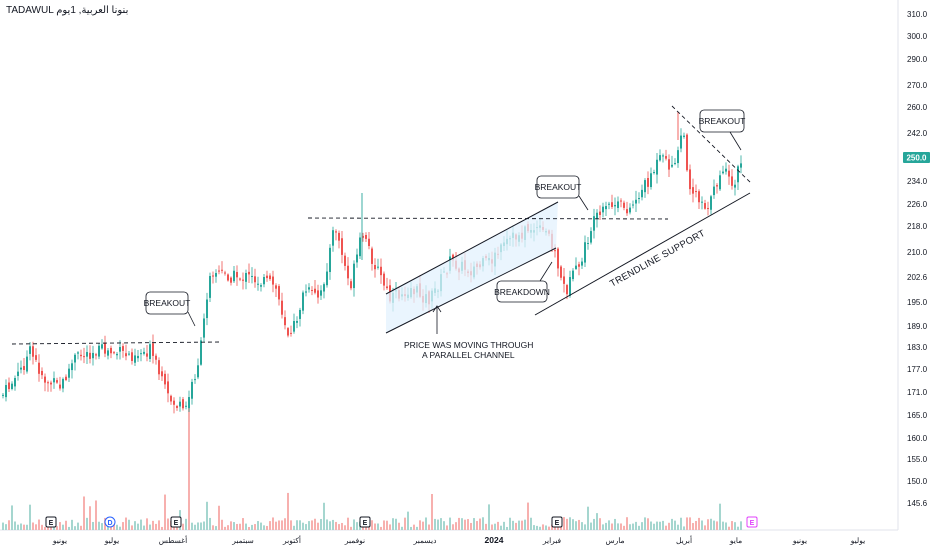  I want to click on x-tick-label: سبتمبر, so click(242, 540).